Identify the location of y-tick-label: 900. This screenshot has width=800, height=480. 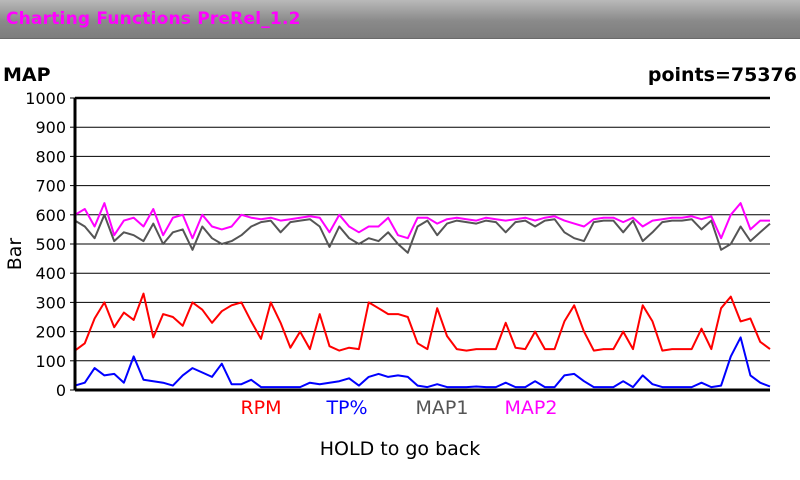
(50, 127).